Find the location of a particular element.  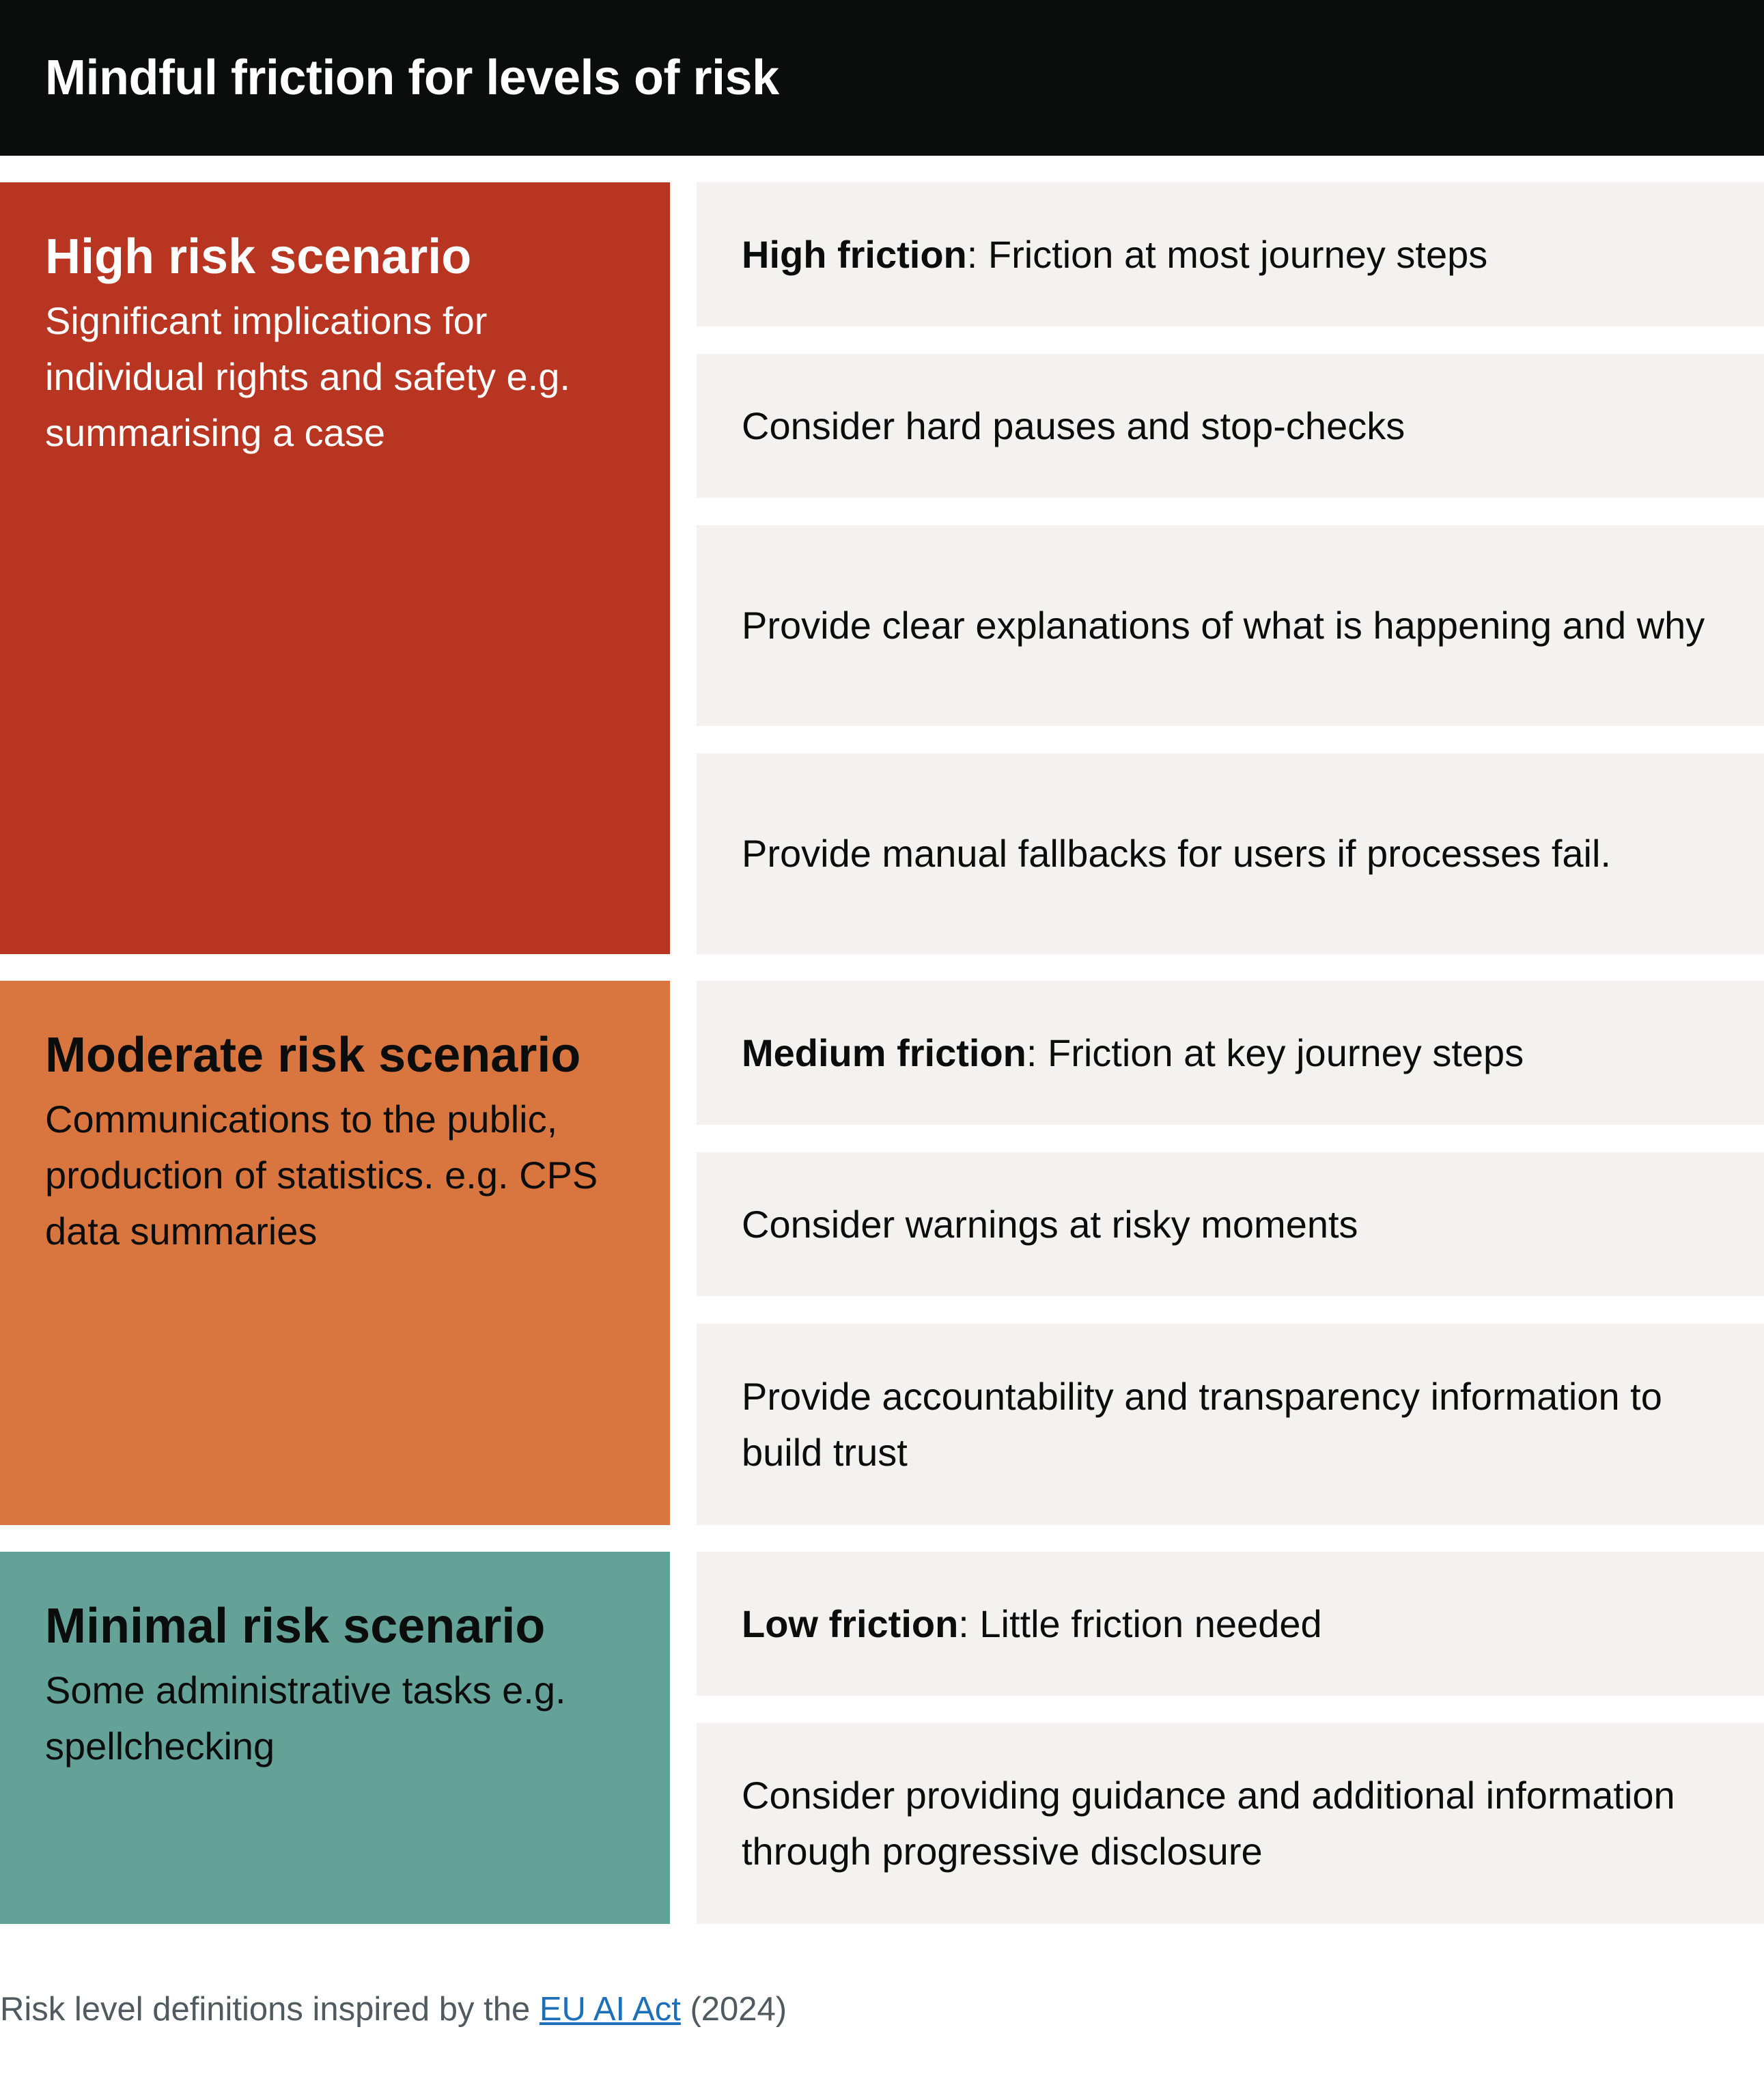

action-card: Consider hard pauses and stop-checks is located at coordinates (1230, 426).